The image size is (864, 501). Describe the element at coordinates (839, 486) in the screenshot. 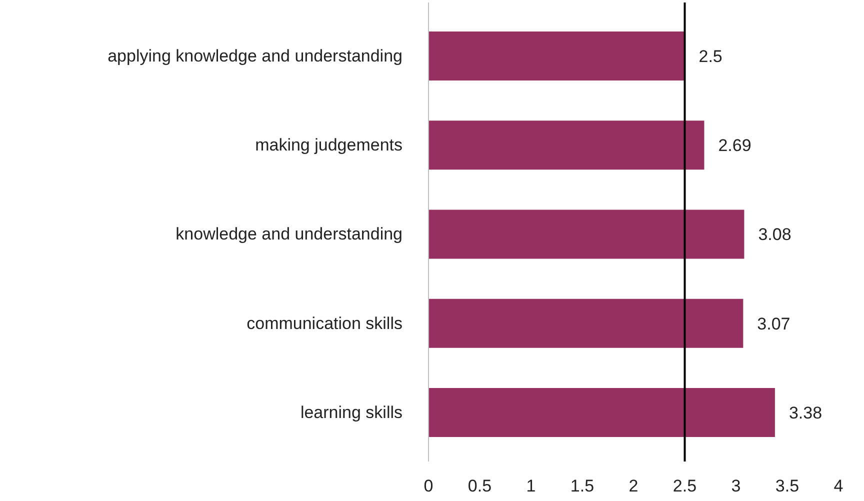

I see `x-tick-label: 4` at that location.